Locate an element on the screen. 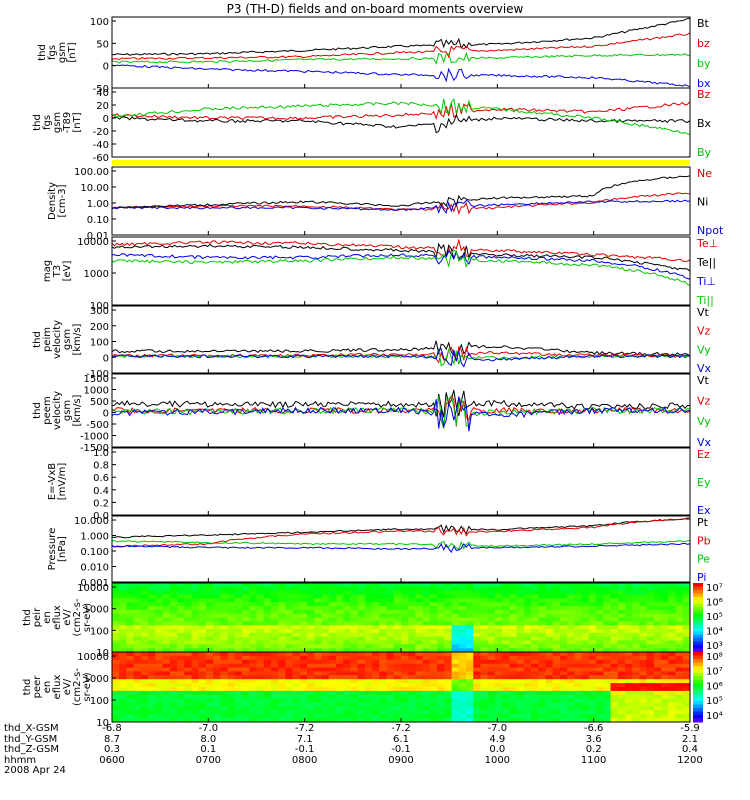 This screenshot has width=750, height=800. x-tick-column: -6.6 3.6 0.2 1100 is located at coordinates (594, 744).